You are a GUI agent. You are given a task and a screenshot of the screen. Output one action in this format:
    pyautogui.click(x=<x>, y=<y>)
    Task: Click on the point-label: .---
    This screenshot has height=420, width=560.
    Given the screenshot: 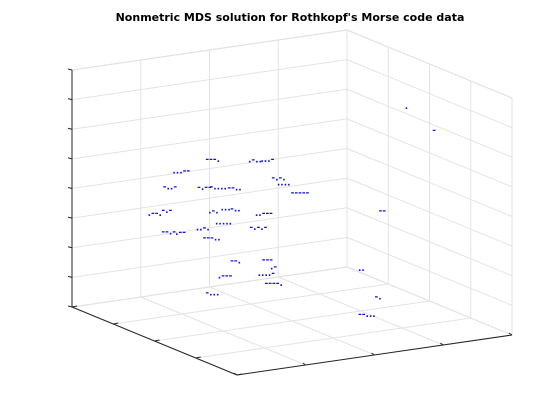 What is the action you would take?
    pyautogui.click(x=225, y=276)
    